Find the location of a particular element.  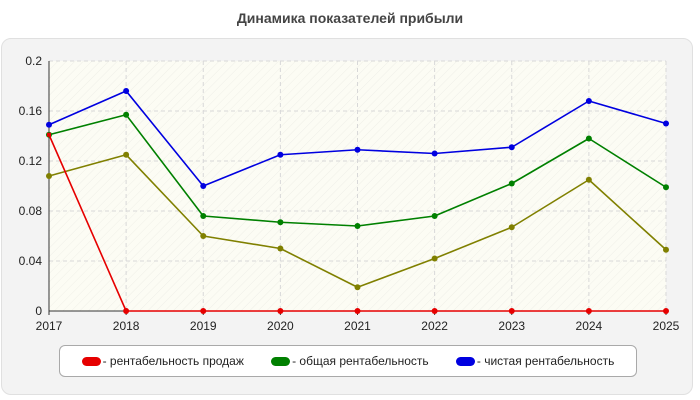

x-tick-labels: 2017 2018 2019 2020 2021 2022 2023 2024 2025 is located at coordinates (358, 326).